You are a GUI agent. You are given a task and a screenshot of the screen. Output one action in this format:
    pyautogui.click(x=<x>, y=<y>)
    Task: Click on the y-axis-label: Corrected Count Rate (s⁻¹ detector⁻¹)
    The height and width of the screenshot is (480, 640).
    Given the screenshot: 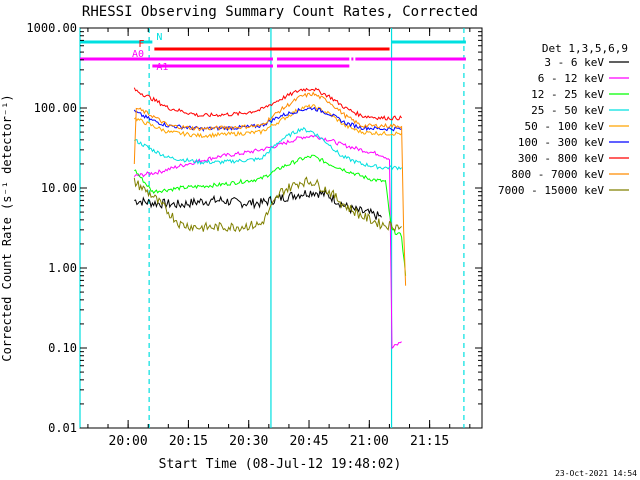 What is the action you would take?
    pyautogui.click(x=7, y=227)
    